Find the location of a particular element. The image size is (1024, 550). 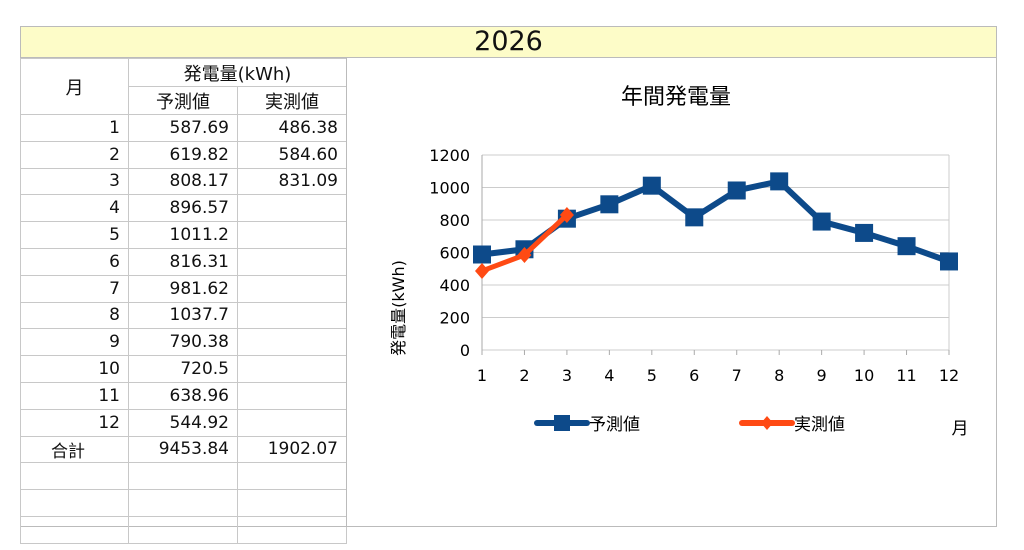

total-forecast: 9453.84 is located at coordinates (183, 449).